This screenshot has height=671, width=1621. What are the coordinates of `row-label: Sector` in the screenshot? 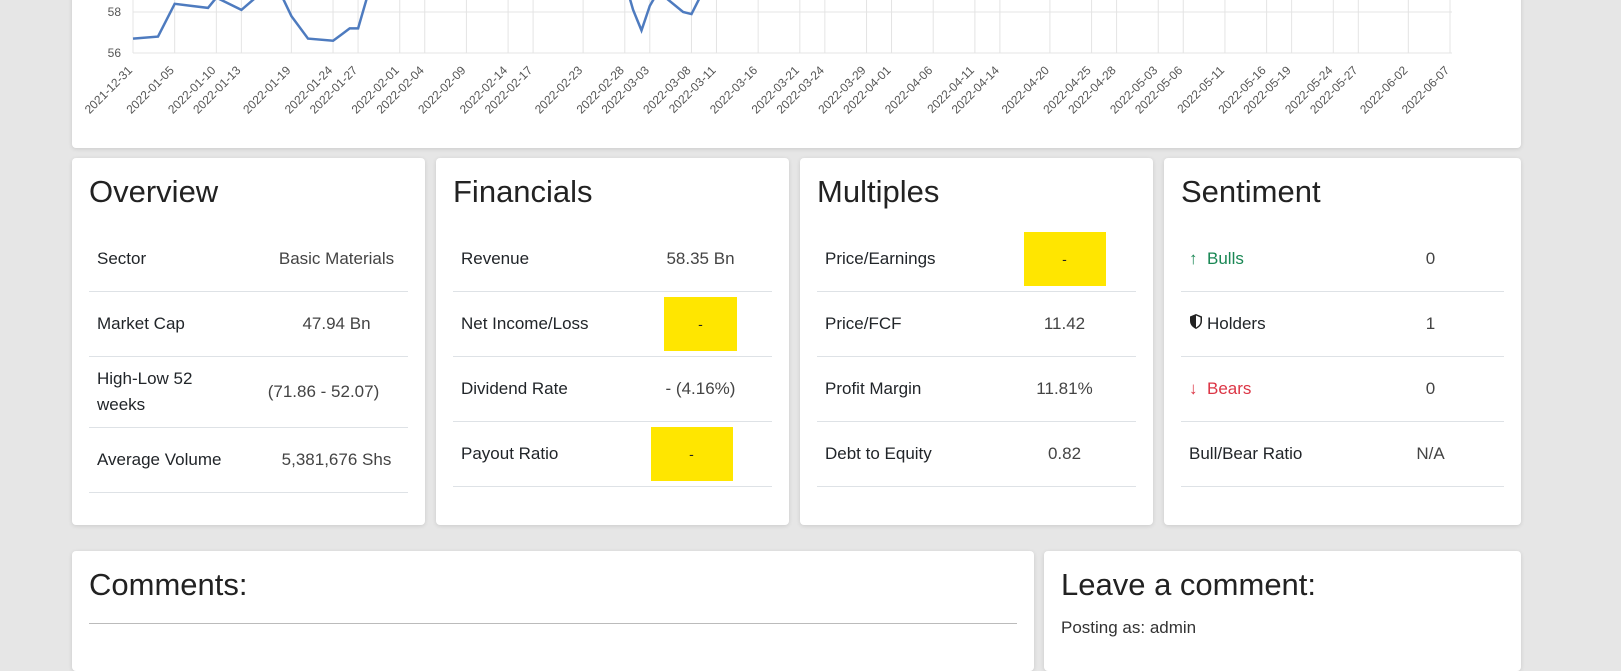 It's located at (122, 258).